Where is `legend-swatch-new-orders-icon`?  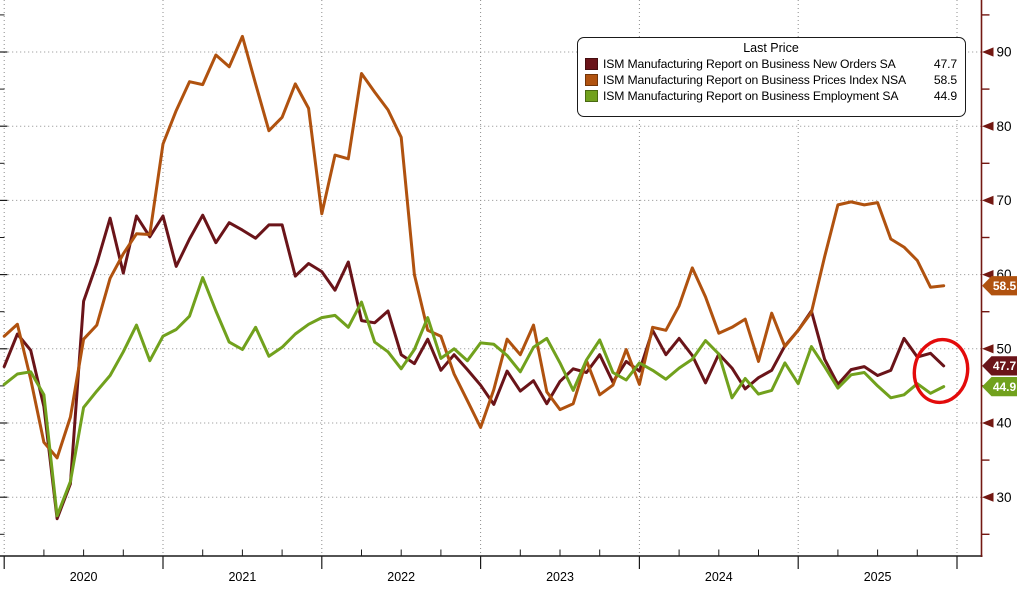
legend-swatch-new-orders-icon is located at coordinates (591, 64).